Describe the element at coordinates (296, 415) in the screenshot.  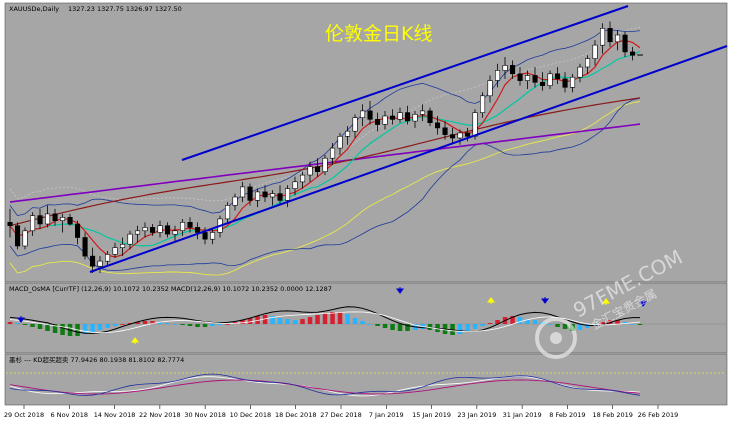
I see `x-tick-label: 18 Dec 2018` at that location.